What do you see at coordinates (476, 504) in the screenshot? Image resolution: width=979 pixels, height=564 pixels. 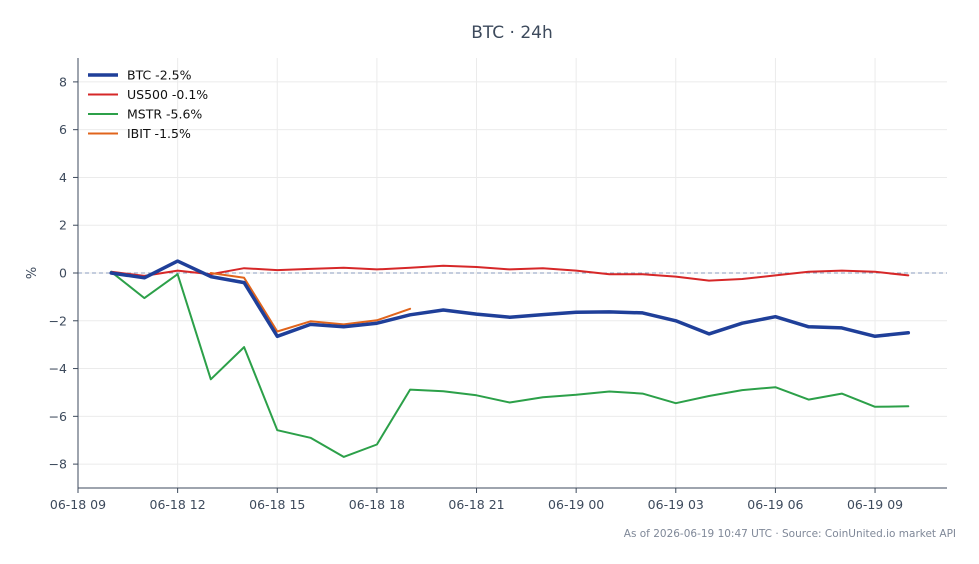 I see `x-tick-label: 06-18 21` at bounding box center [476, 504].